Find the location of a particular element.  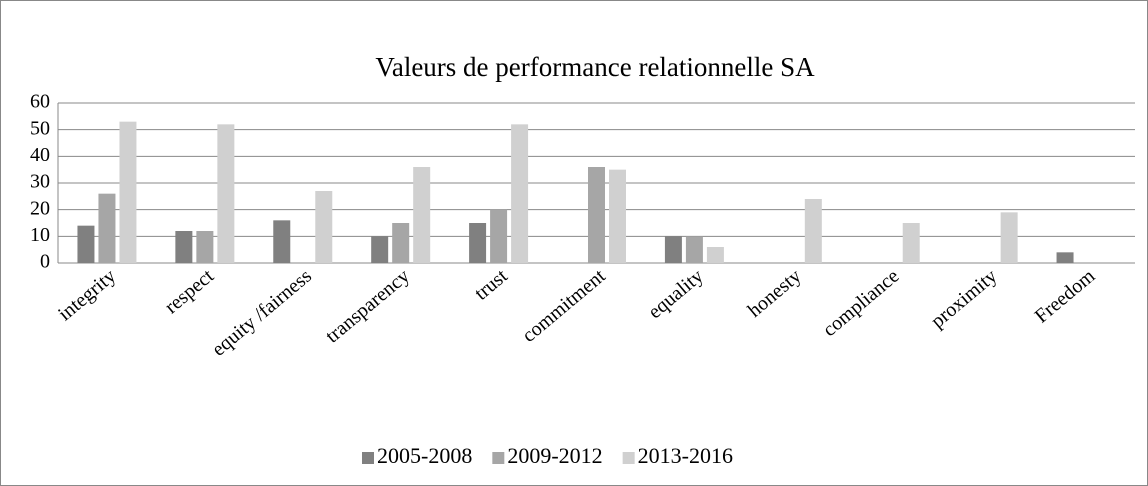

legend-label: 2009-2012 is located at coordinates (554, 455).